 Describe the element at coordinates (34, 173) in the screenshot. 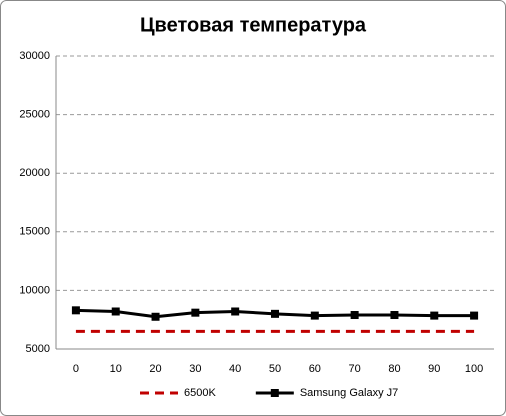

I see `y-tick-label: 20000` at that location.